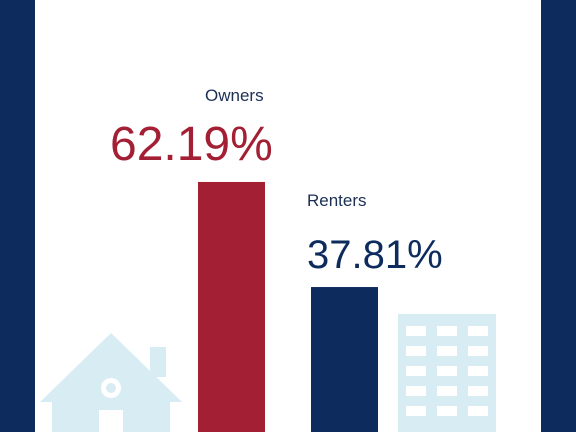 The image size is (576, 432). I want to click on category-label: Owners, so click(234, 95).